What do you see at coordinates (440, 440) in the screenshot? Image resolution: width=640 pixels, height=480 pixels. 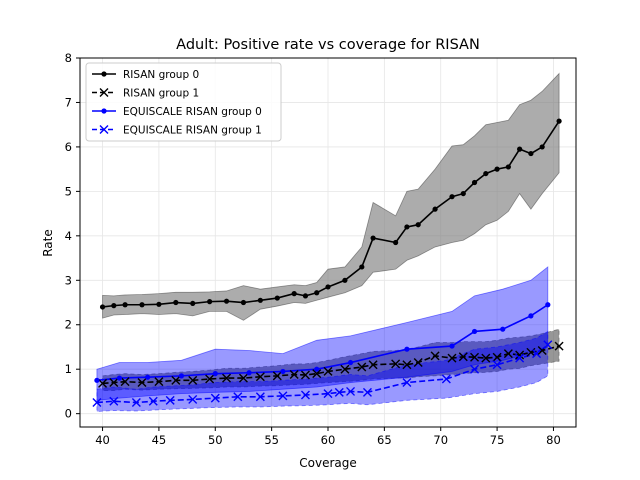 I see `x-tick-label: 70` at bounding box center [440, 440].